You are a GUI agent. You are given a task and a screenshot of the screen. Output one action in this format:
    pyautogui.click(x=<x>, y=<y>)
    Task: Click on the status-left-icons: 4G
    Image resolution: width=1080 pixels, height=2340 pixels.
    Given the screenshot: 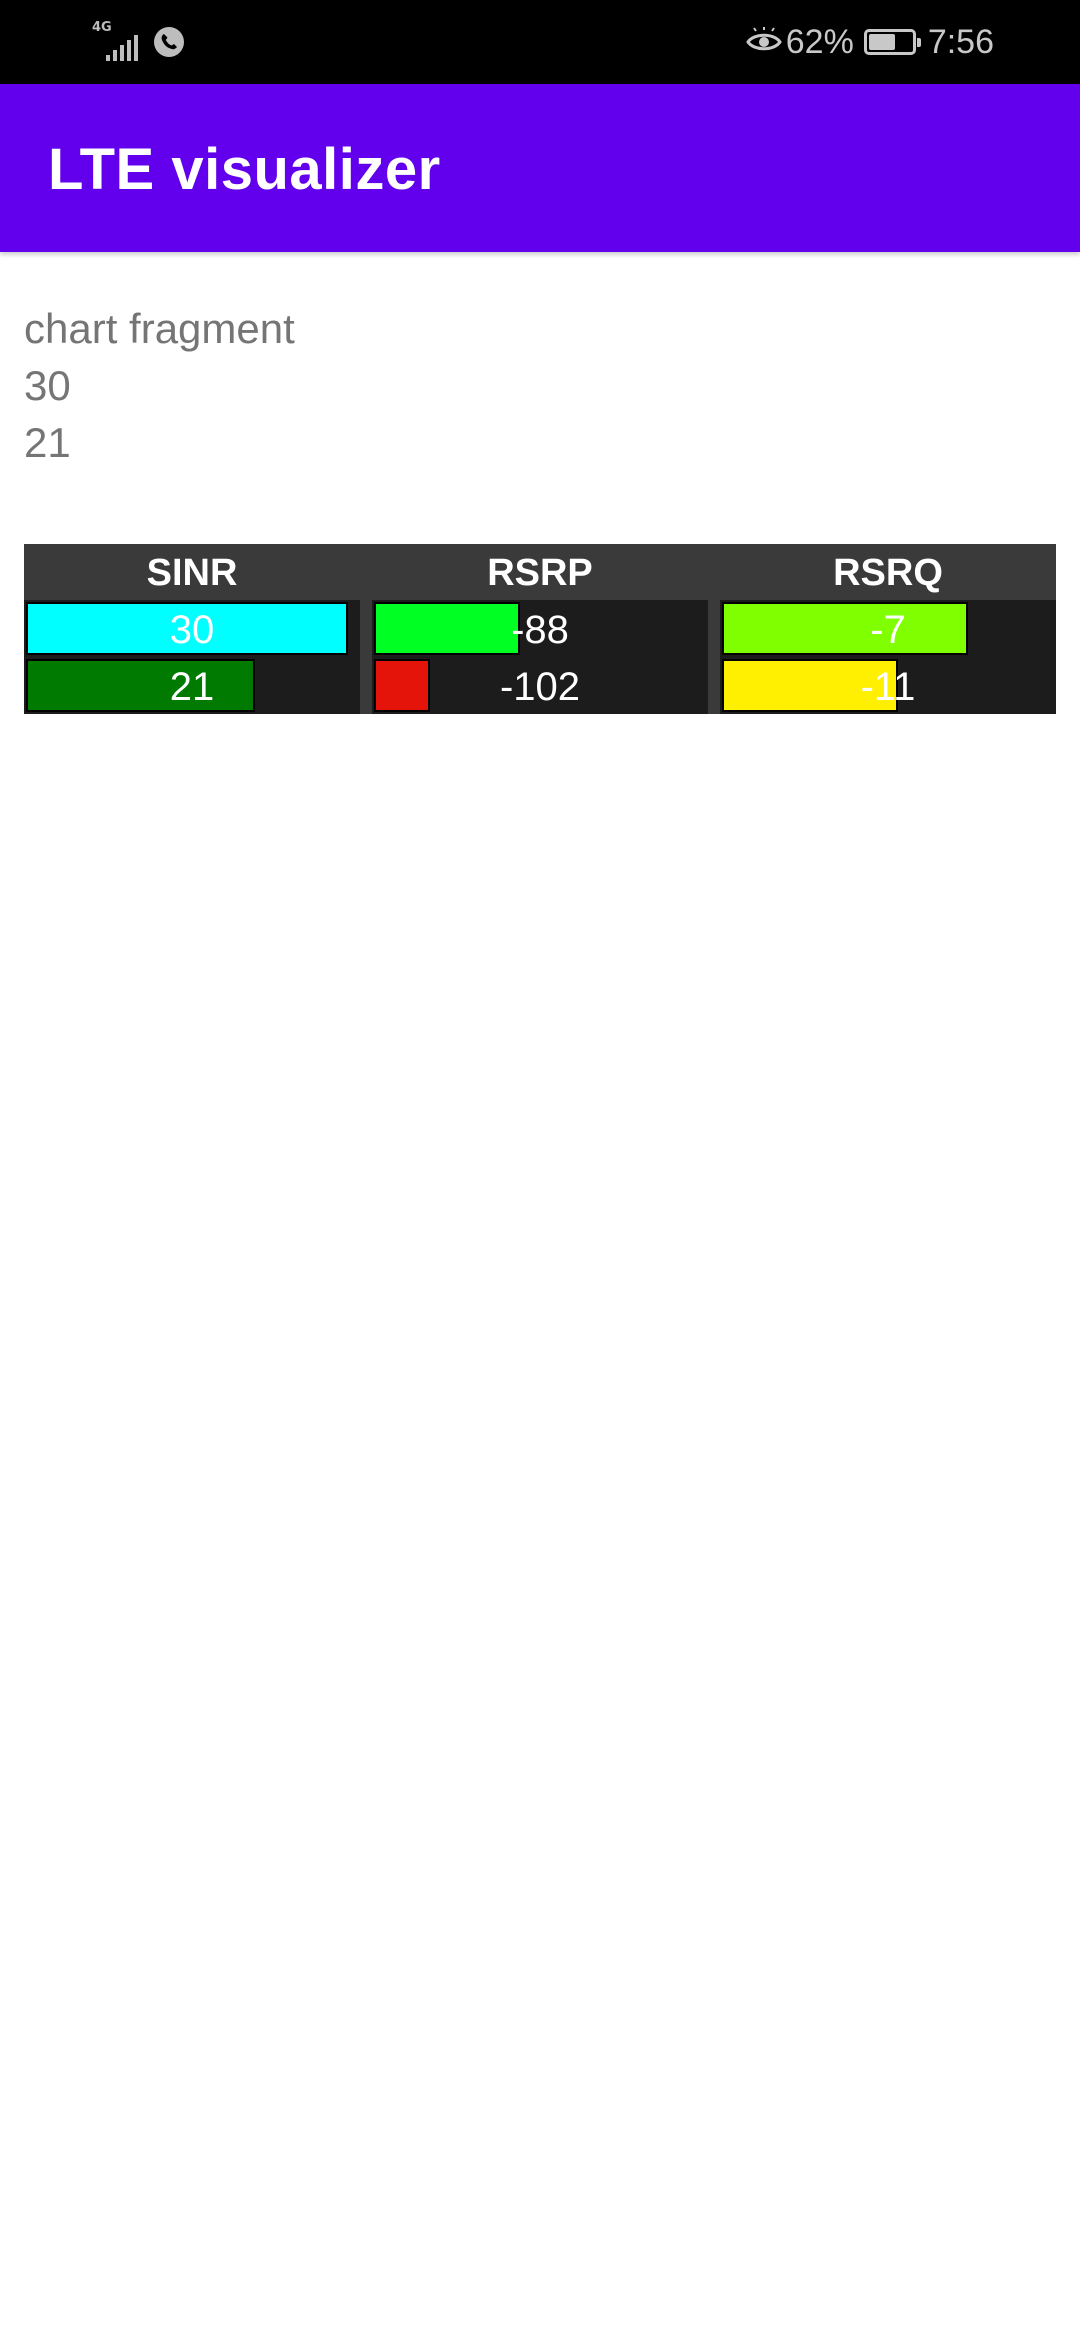 What is the action you would take?
    pyautogui.click(x=137, y=42)
    